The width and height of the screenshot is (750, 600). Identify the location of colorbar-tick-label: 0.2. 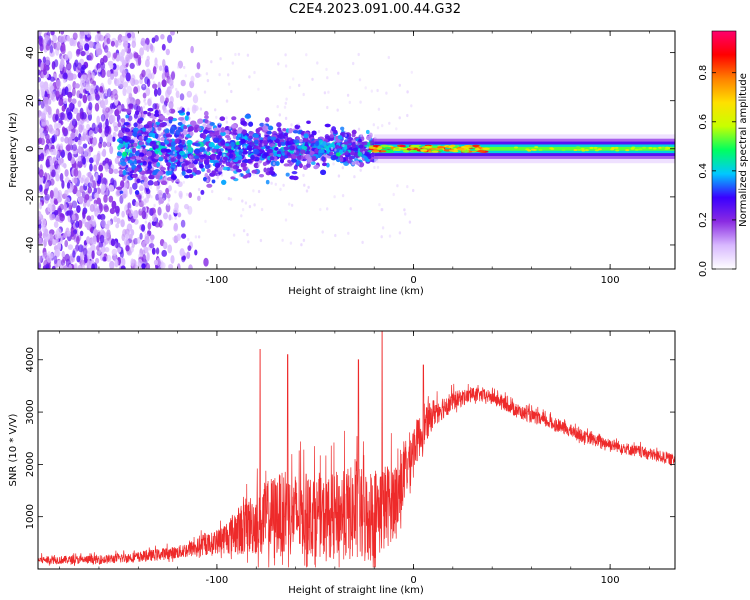
(703, 220).